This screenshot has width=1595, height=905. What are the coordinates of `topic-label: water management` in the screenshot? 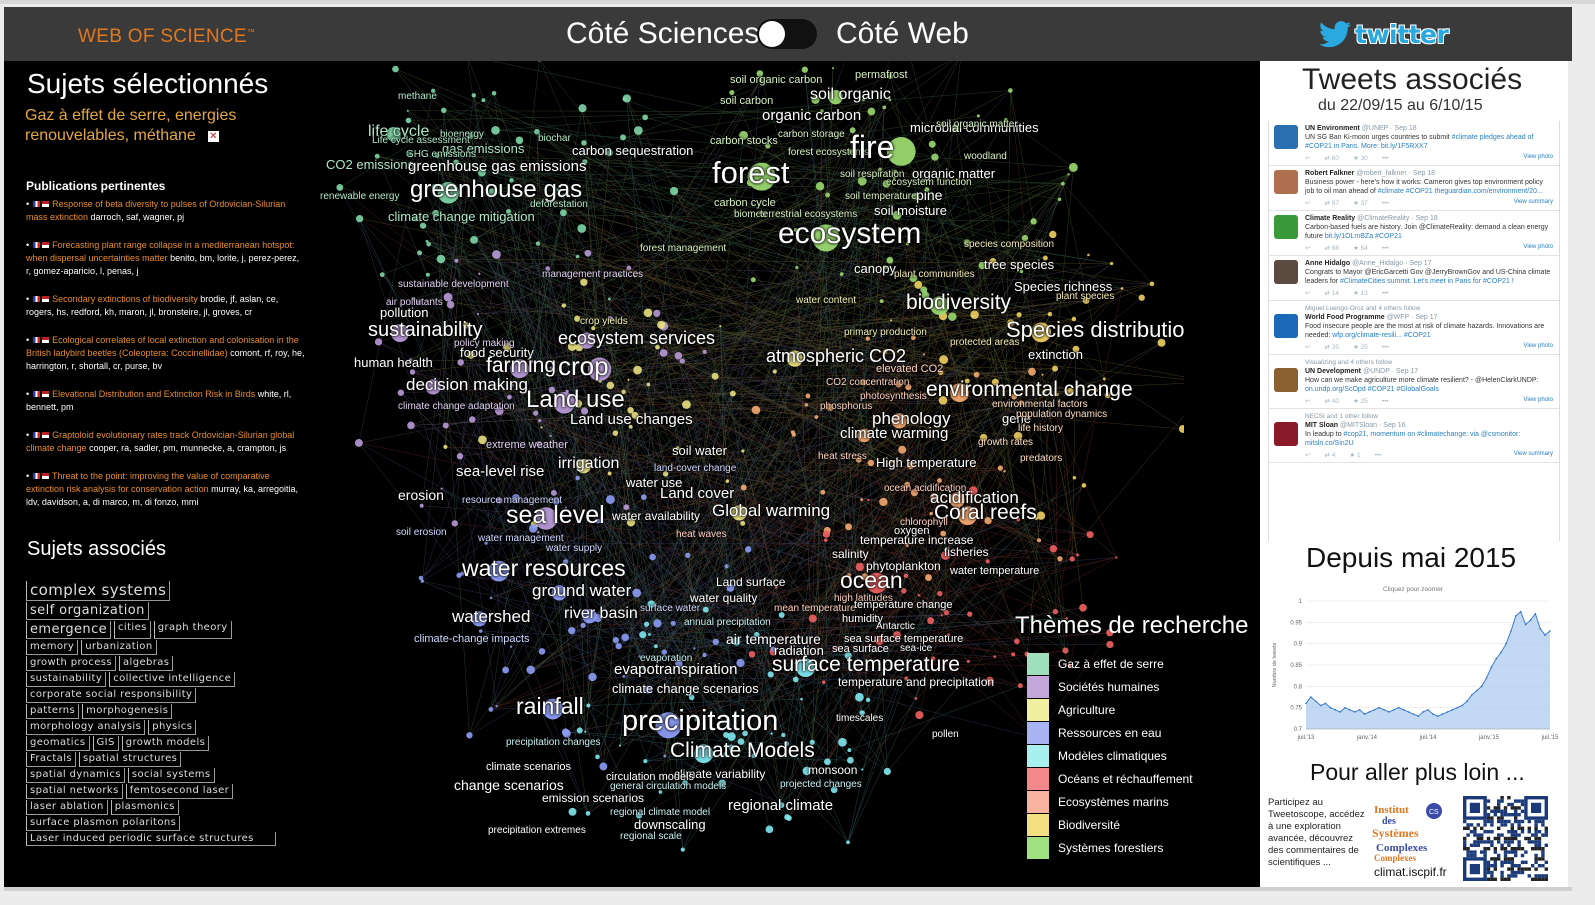 It's located at (521, 538).